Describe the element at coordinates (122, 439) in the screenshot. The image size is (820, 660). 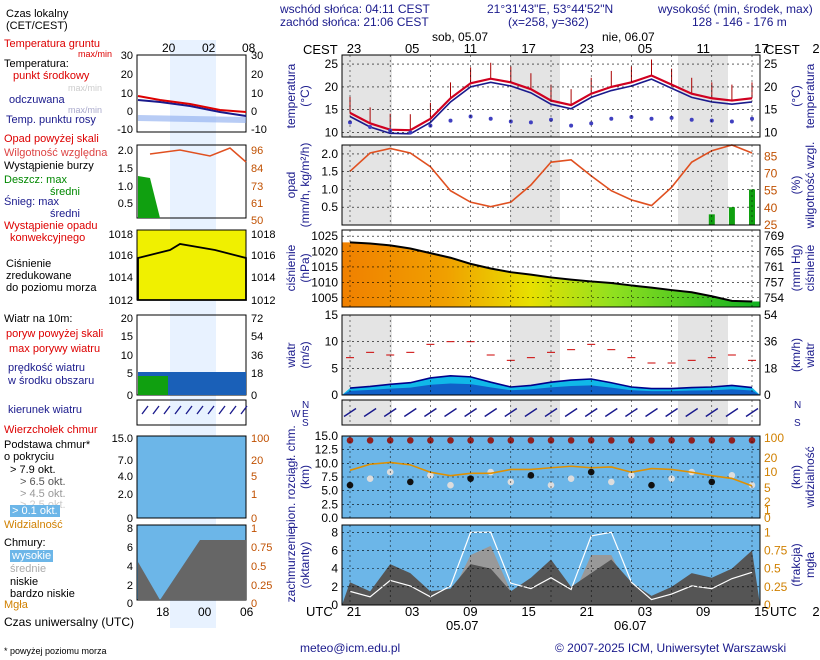
I see `legend-tick-left: 15.0` at that location.